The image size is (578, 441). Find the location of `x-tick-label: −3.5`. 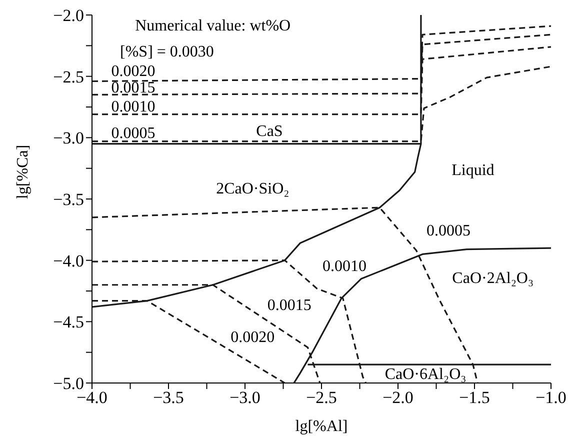

x-tick-label: −3.5 is located at coordinates (168, 398).